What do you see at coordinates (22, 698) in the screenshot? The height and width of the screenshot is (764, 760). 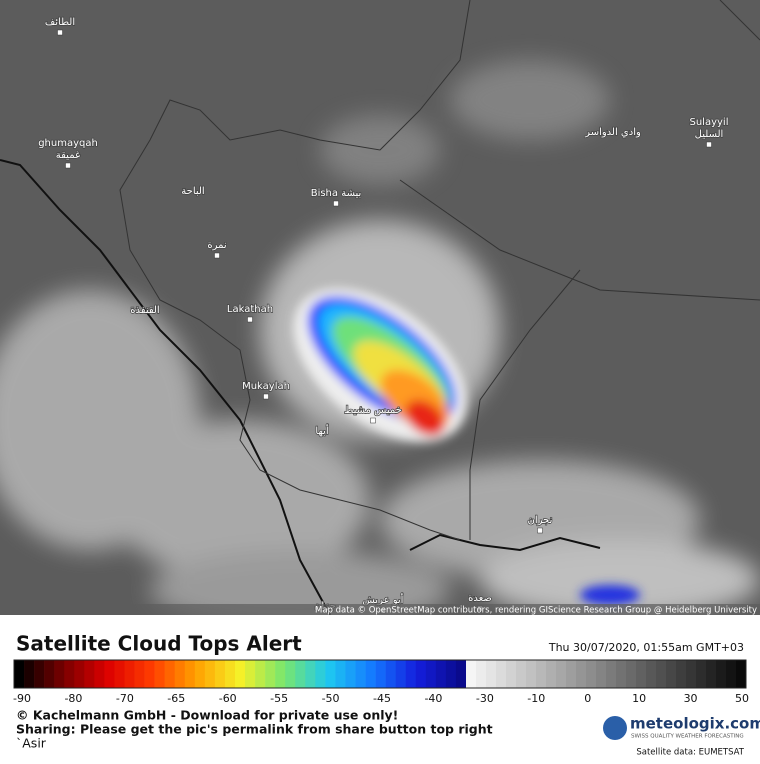 I see `colorbar-tick-label: -90` at bounding box center [22, 698].